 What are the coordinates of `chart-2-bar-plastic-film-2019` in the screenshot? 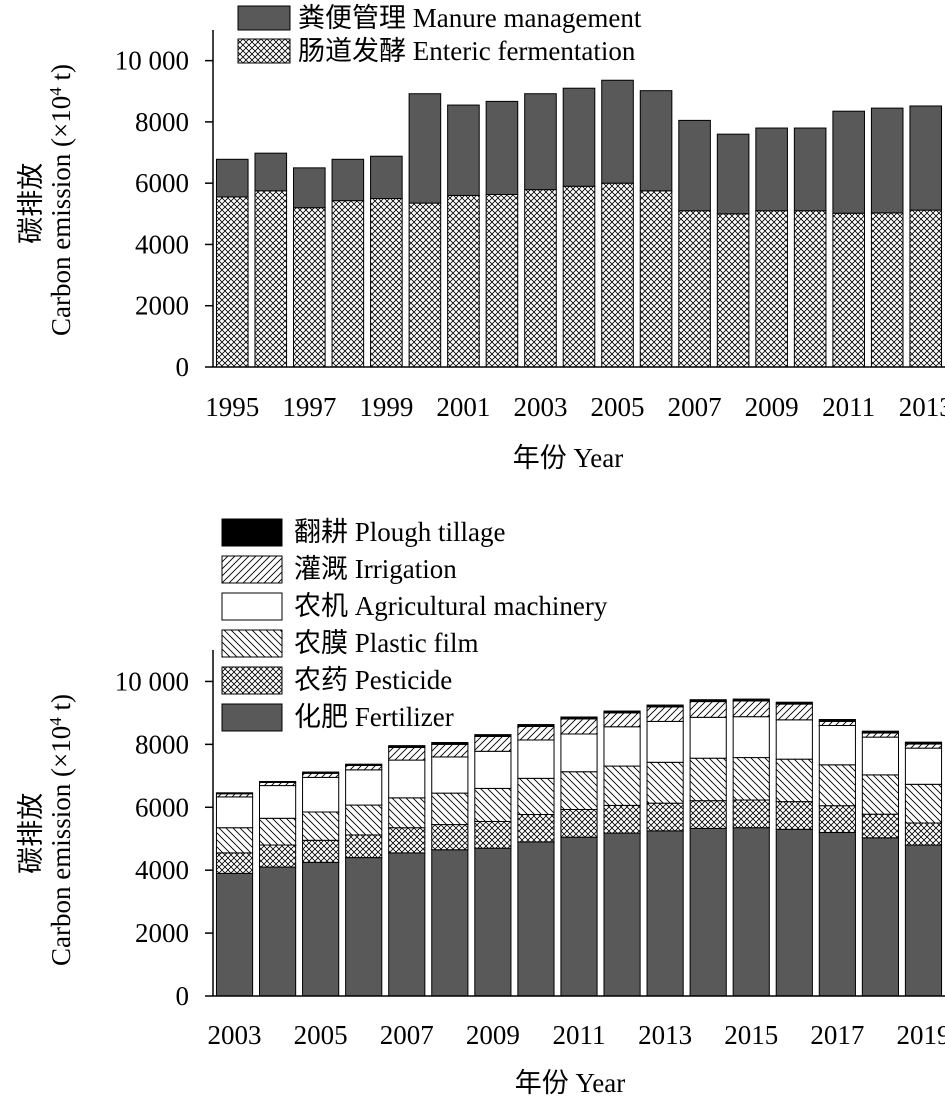 It's located at (923, 803).